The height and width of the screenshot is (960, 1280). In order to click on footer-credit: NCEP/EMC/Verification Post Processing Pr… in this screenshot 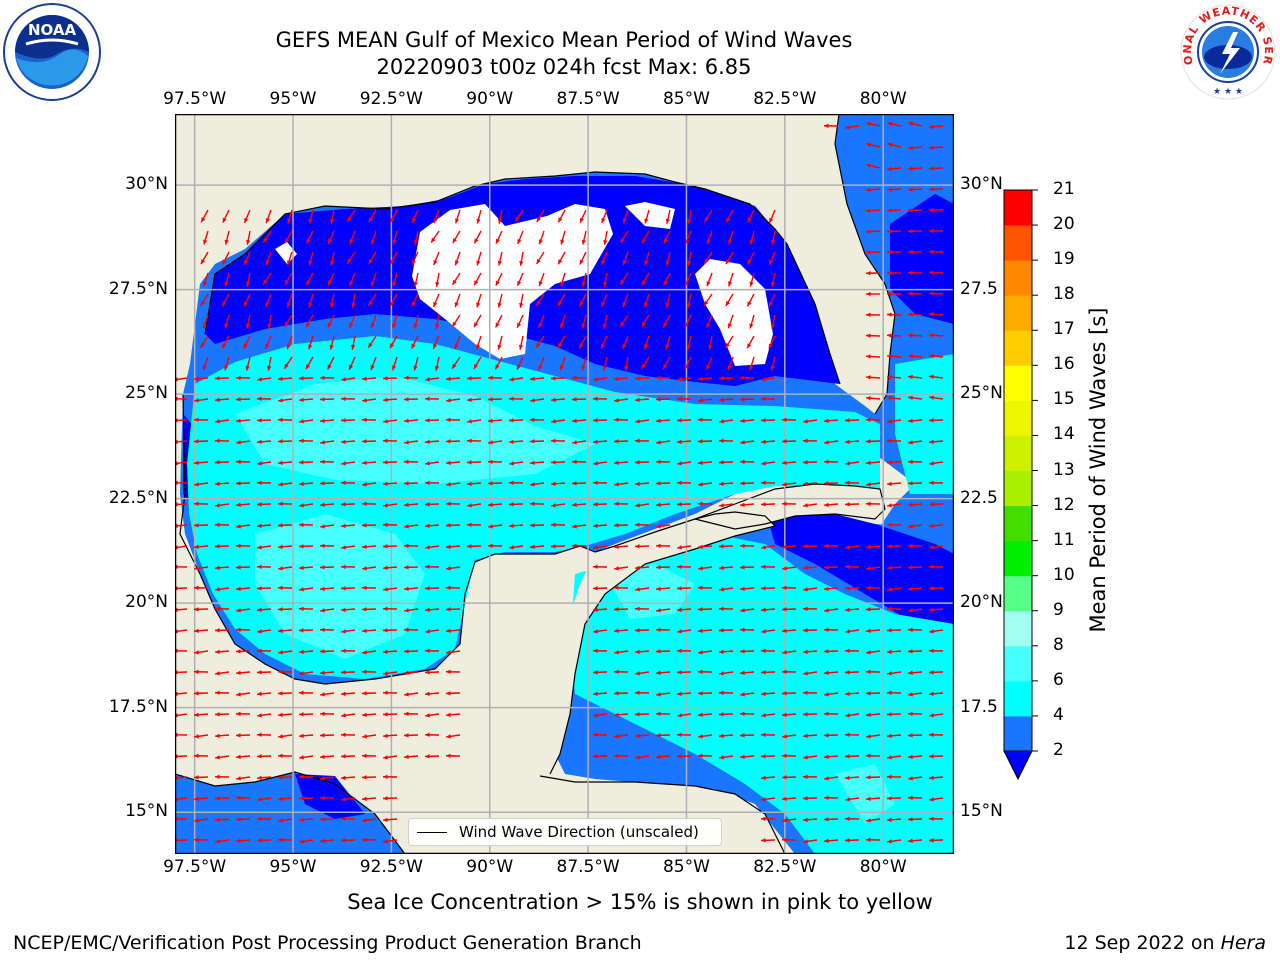, I will do `click(327, 943)`.